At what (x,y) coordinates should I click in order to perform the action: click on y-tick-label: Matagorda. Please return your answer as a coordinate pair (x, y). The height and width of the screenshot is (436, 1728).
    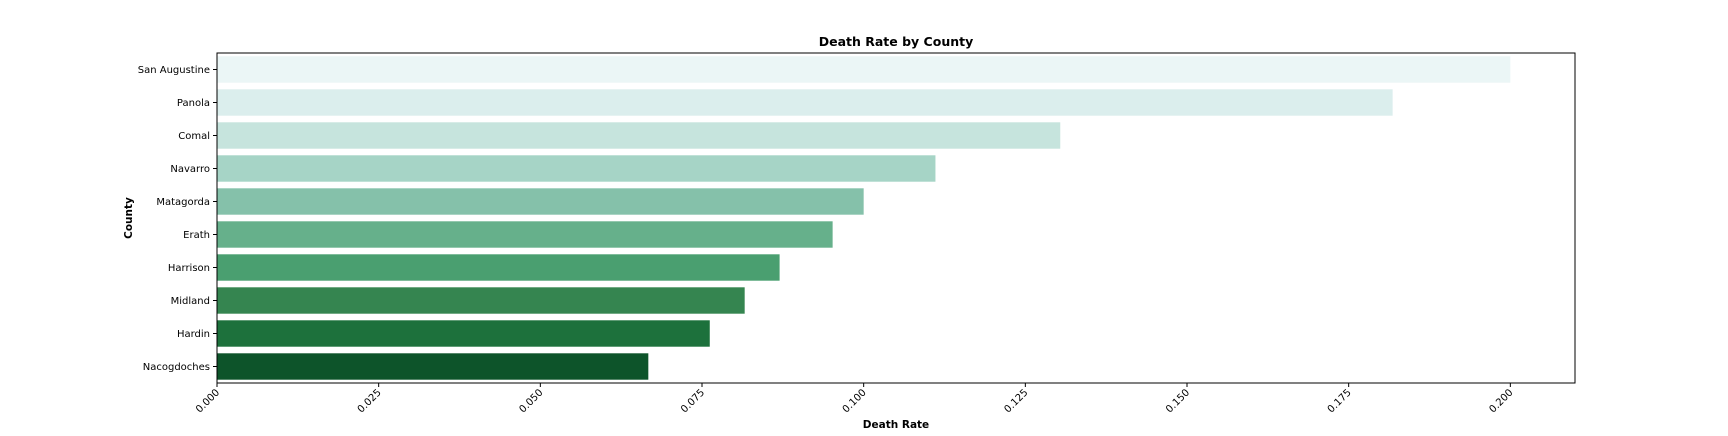
    Looking at the image, I should click on (183, 202).